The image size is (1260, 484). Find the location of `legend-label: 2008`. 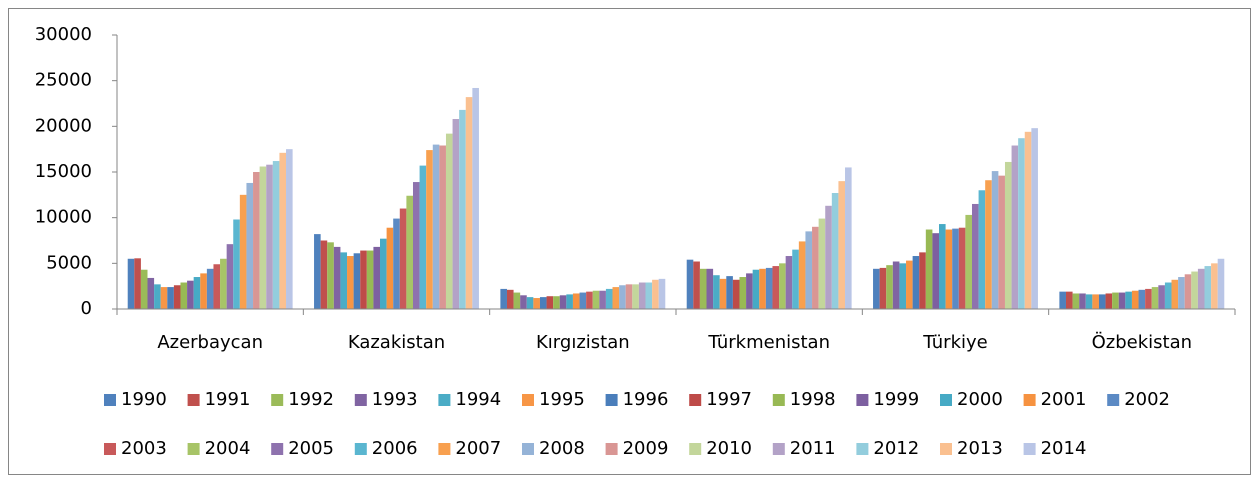

legend-label: 2008 is located at coordinates (562, 448).